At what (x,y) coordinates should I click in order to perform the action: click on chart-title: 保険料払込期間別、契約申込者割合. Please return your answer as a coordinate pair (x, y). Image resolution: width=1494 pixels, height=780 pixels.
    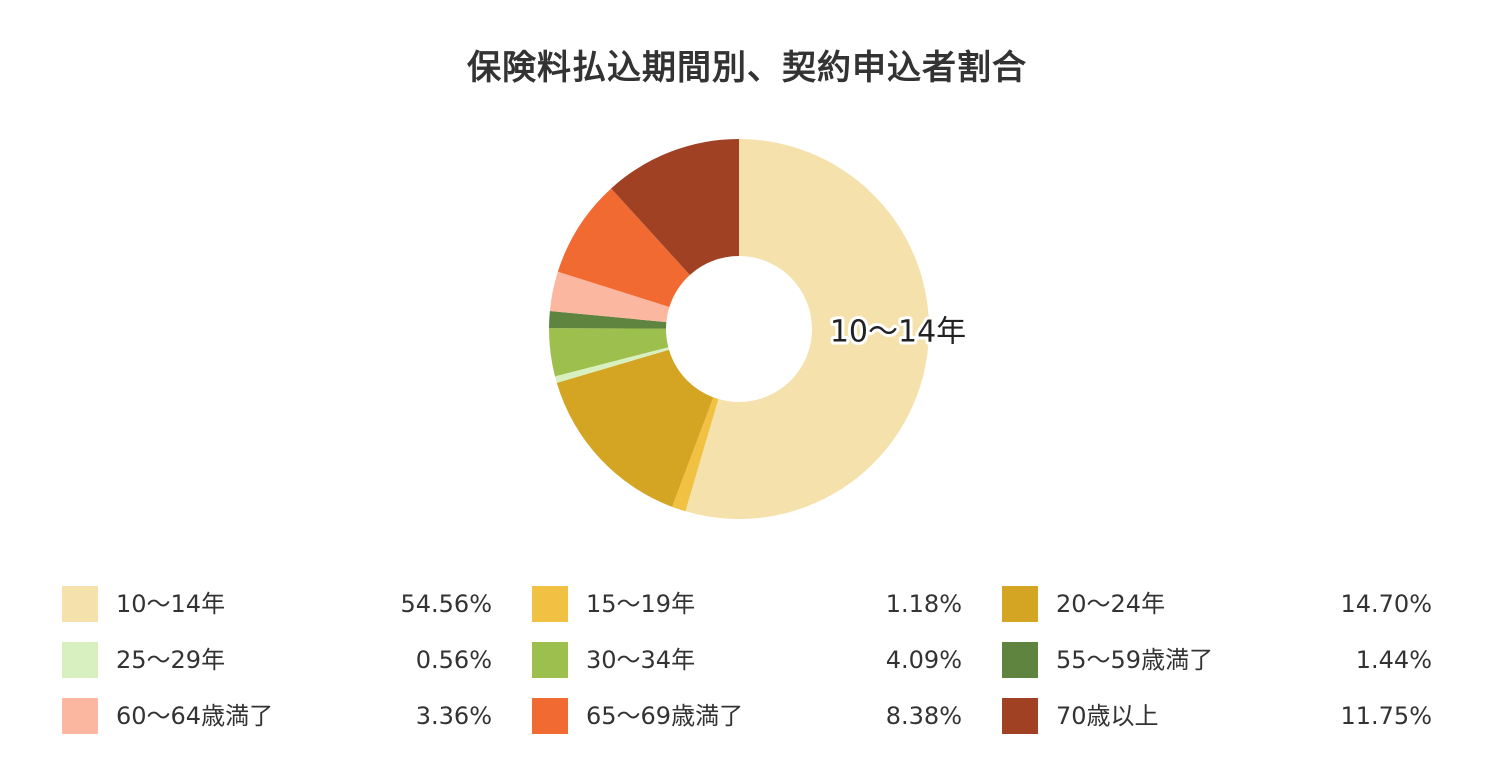
    Looking at the image, I should click on (747, 68).